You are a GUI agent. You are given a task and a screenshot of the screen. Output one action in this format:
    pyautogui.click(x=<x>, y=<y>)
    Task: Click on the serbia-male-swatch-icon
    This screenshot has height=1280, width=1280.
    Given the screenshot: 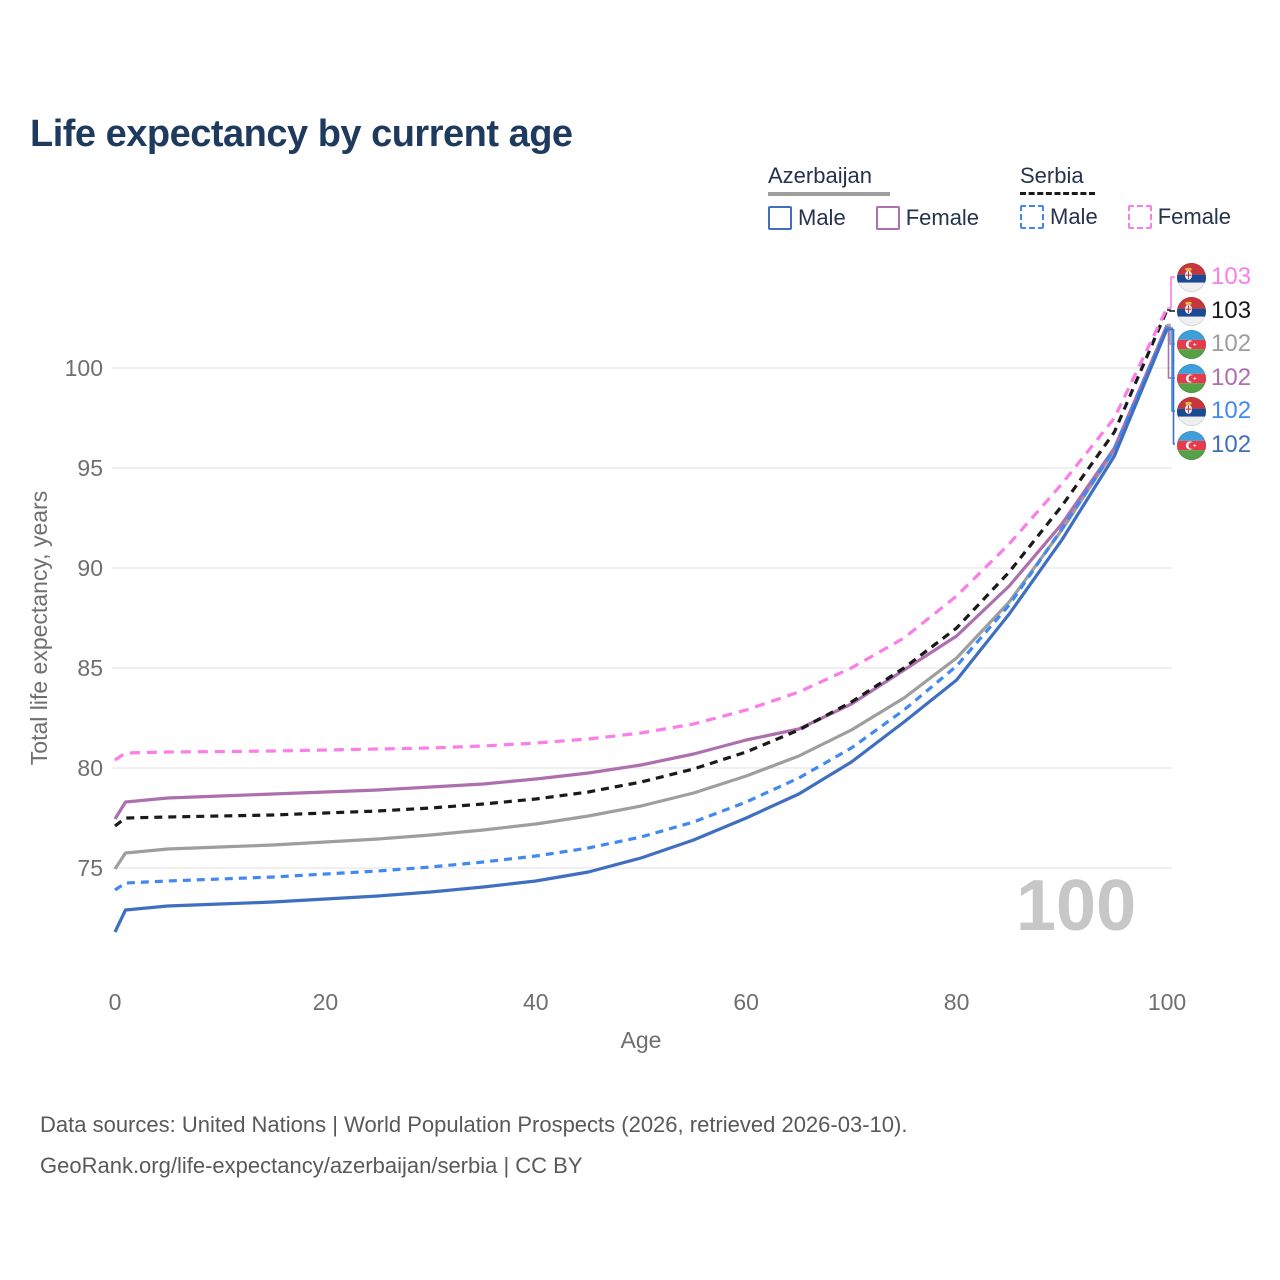 What is the action you would take?
    pyautogui.click(x=1032, y=217)
    